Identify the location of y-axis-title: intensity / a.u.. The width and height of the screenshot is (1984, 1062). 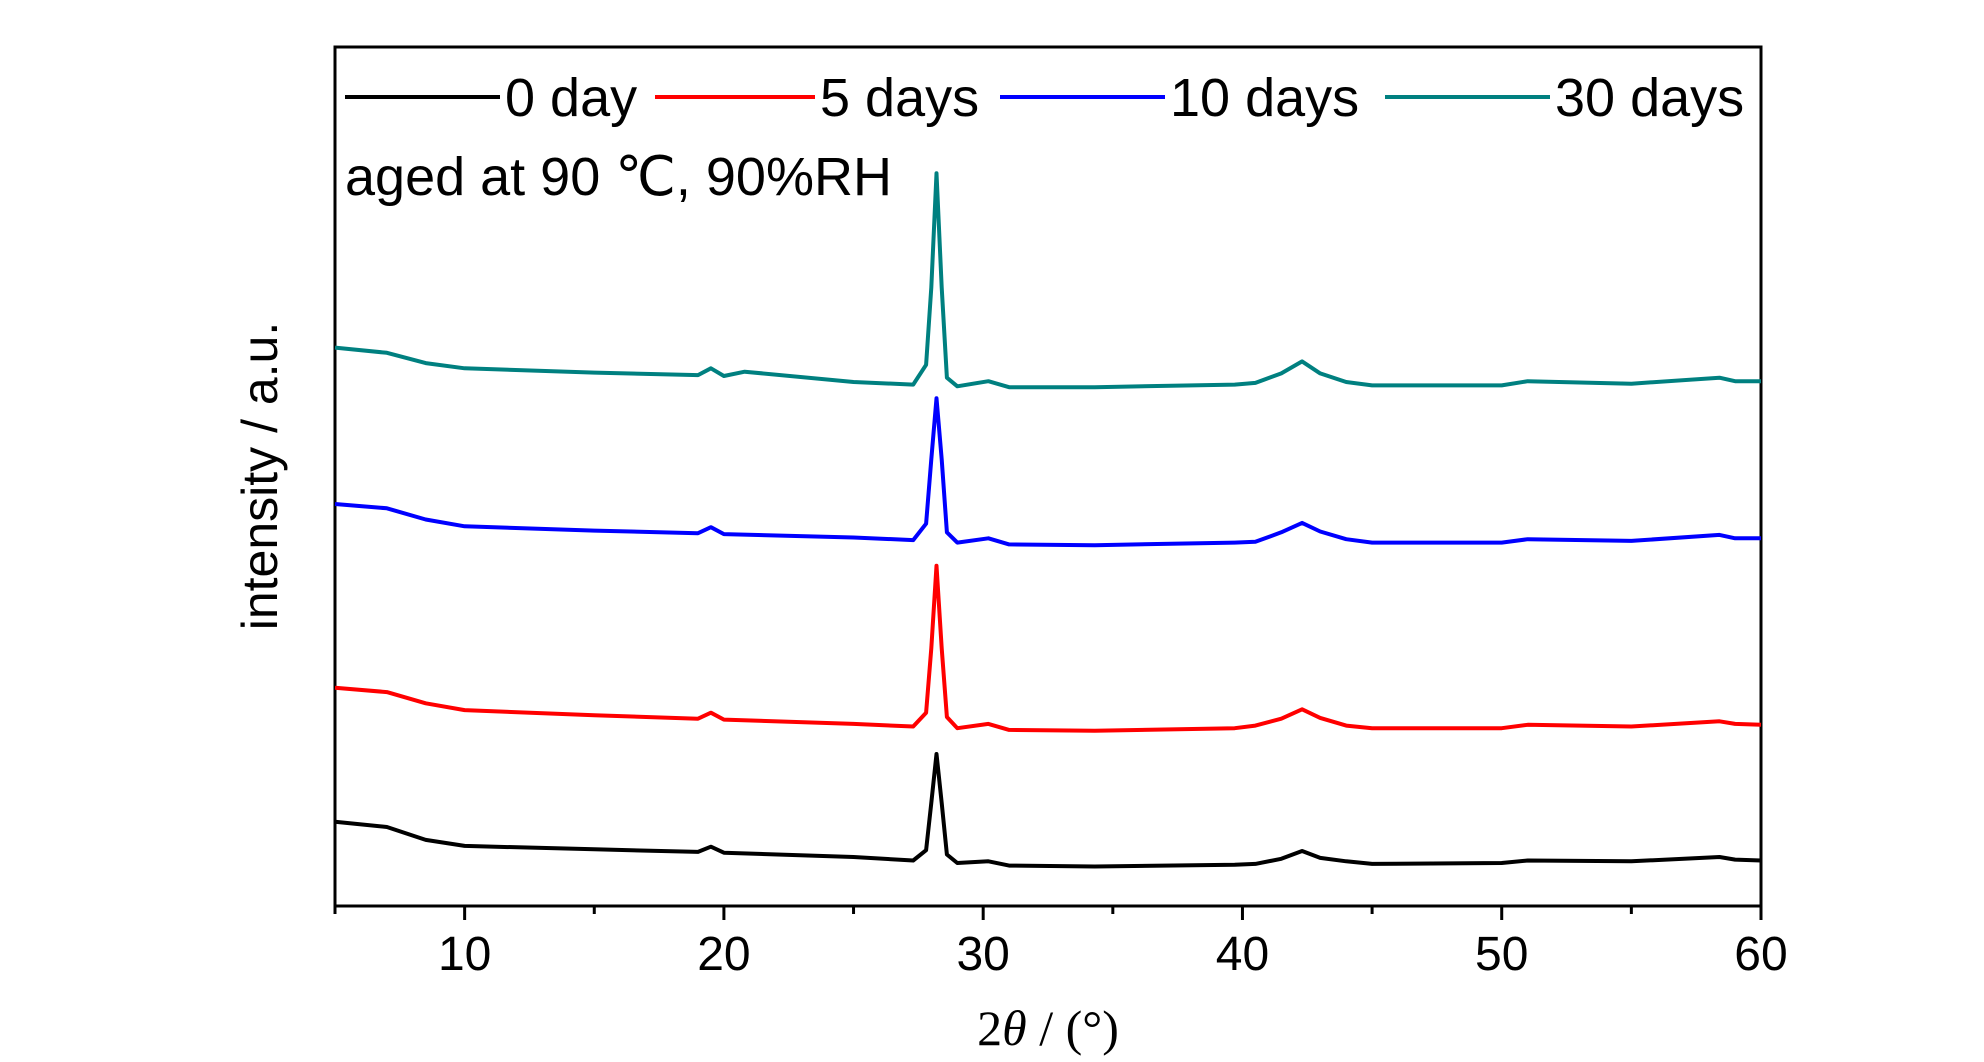
(260, 476).